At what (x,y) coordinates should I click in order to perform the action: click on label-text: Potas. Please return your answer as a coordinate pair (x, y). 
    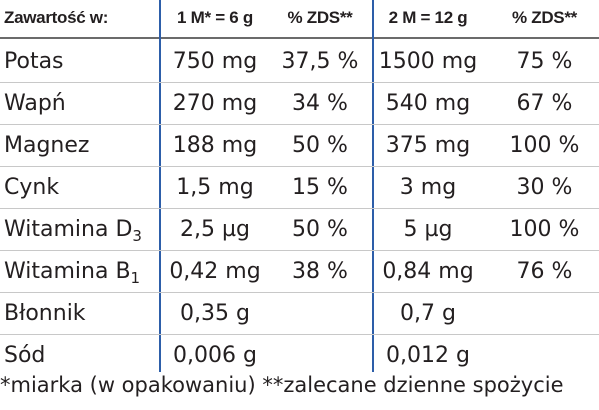
    Looking at the image, I should click on (34, 61).